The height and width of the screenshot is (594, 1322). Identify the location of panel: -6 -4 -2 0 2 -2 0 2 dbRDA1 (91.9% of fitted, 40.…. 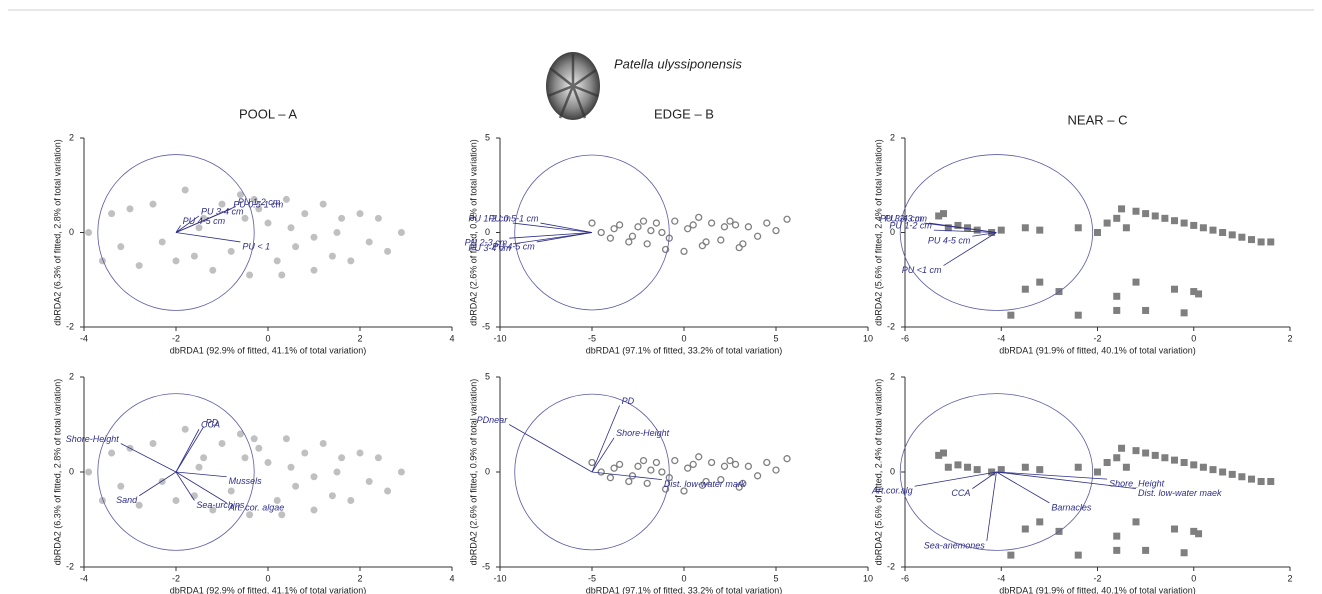
(1082, 482).